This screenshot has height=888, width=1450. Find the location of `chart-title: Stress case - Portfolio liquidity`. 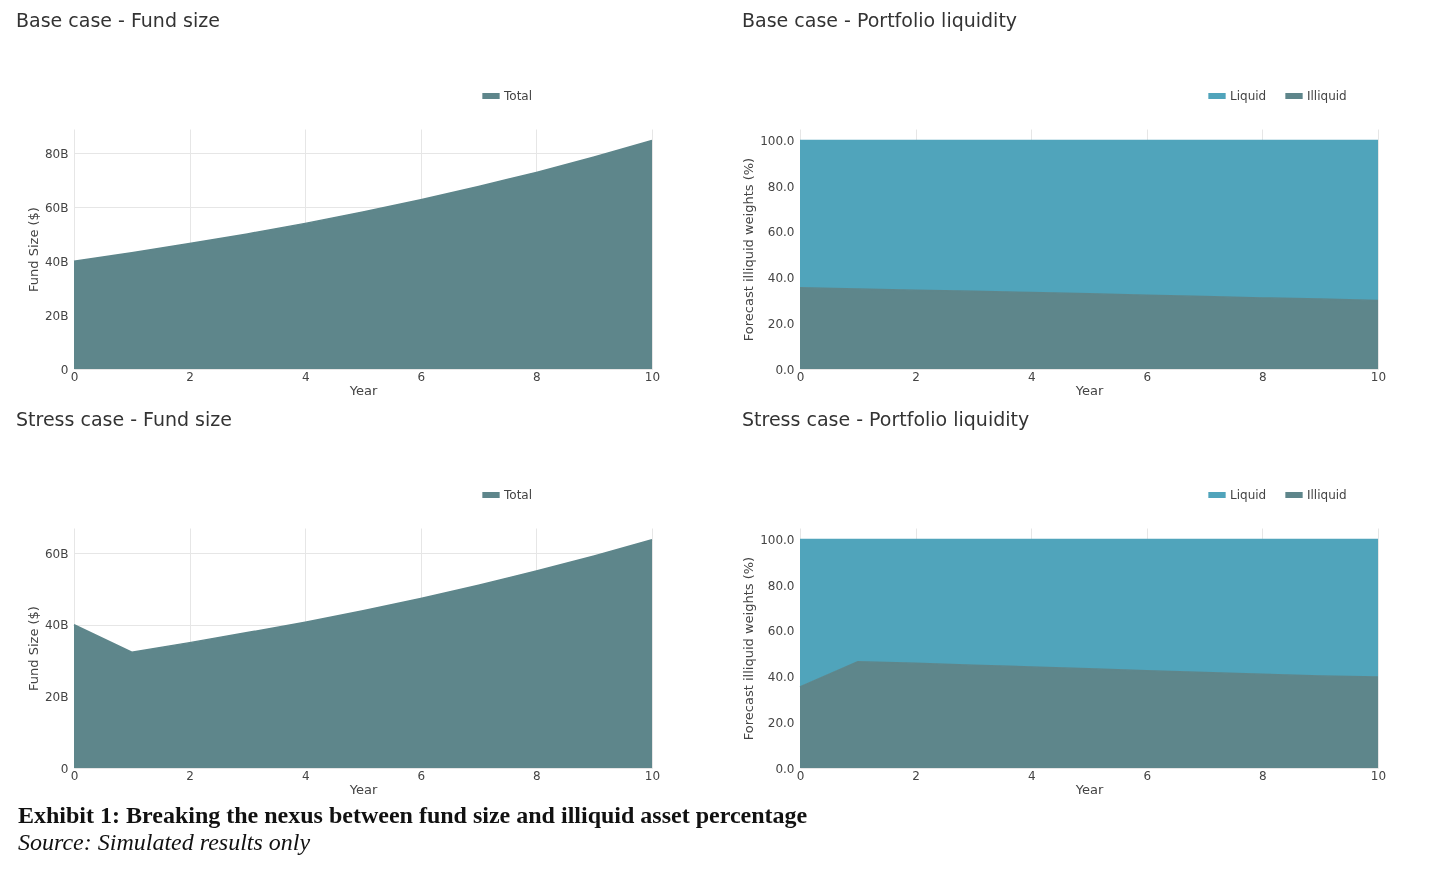

chart-title: Stress case - Portfolio liquidity is located at coordinates (886, 419).